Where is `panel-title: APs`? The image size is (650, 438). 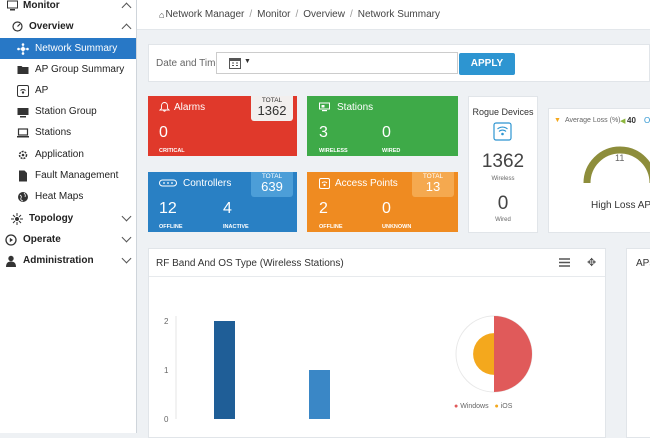 panel-title: APs is located at coordinates (643, 263).